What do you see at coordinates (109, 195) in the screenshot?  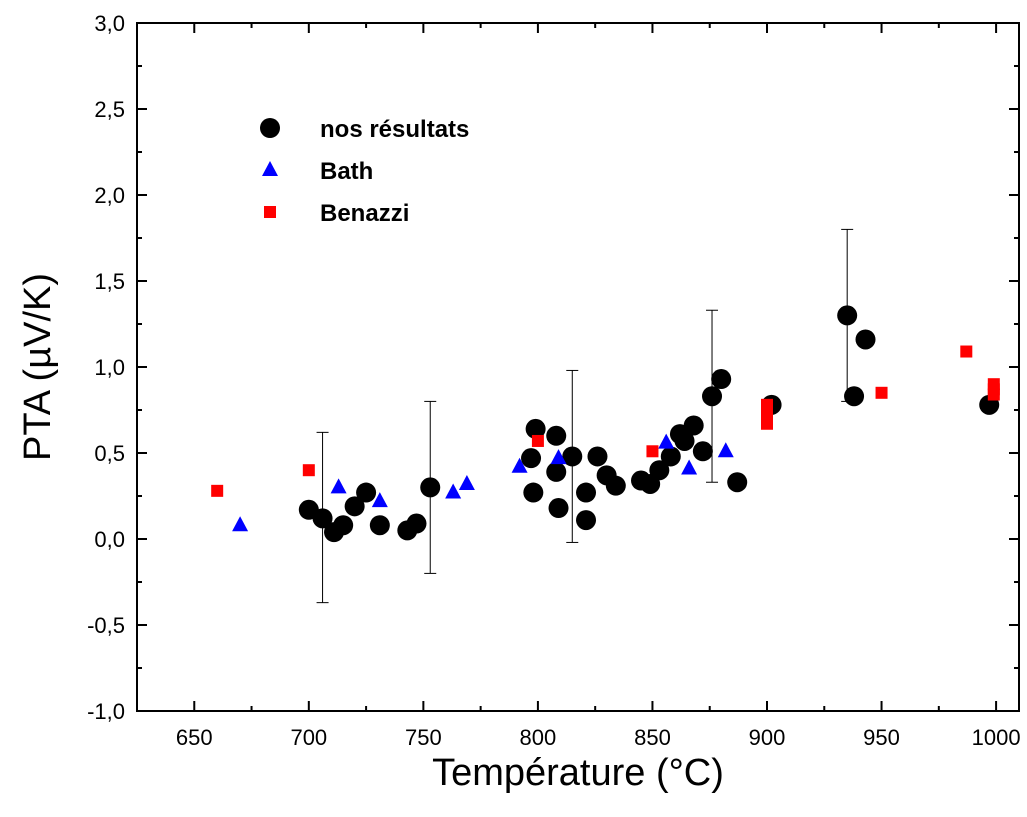 I see `y-tick-label: 2,0` at bounding box center [109, 195].